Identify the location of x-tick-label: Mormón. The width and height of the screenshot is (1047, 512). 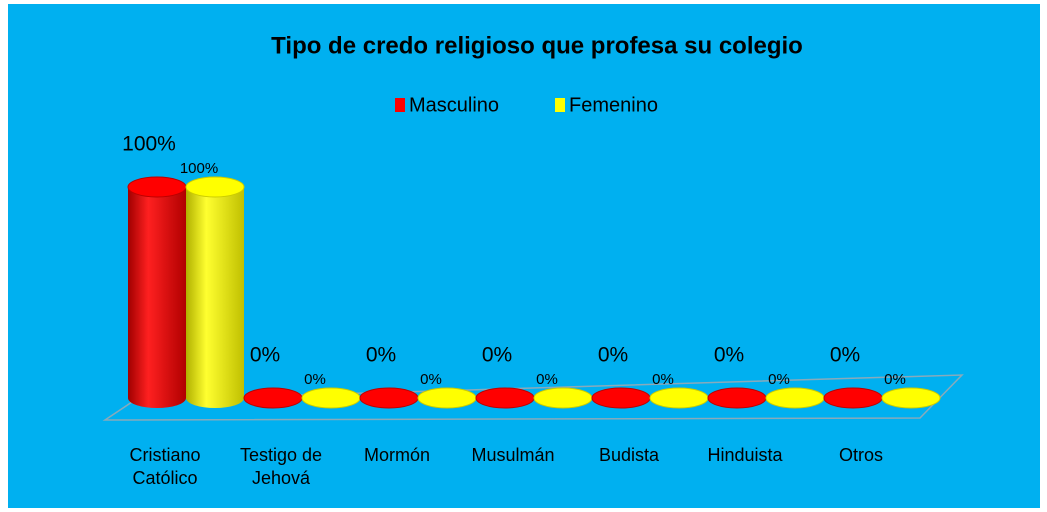
(397, 455).